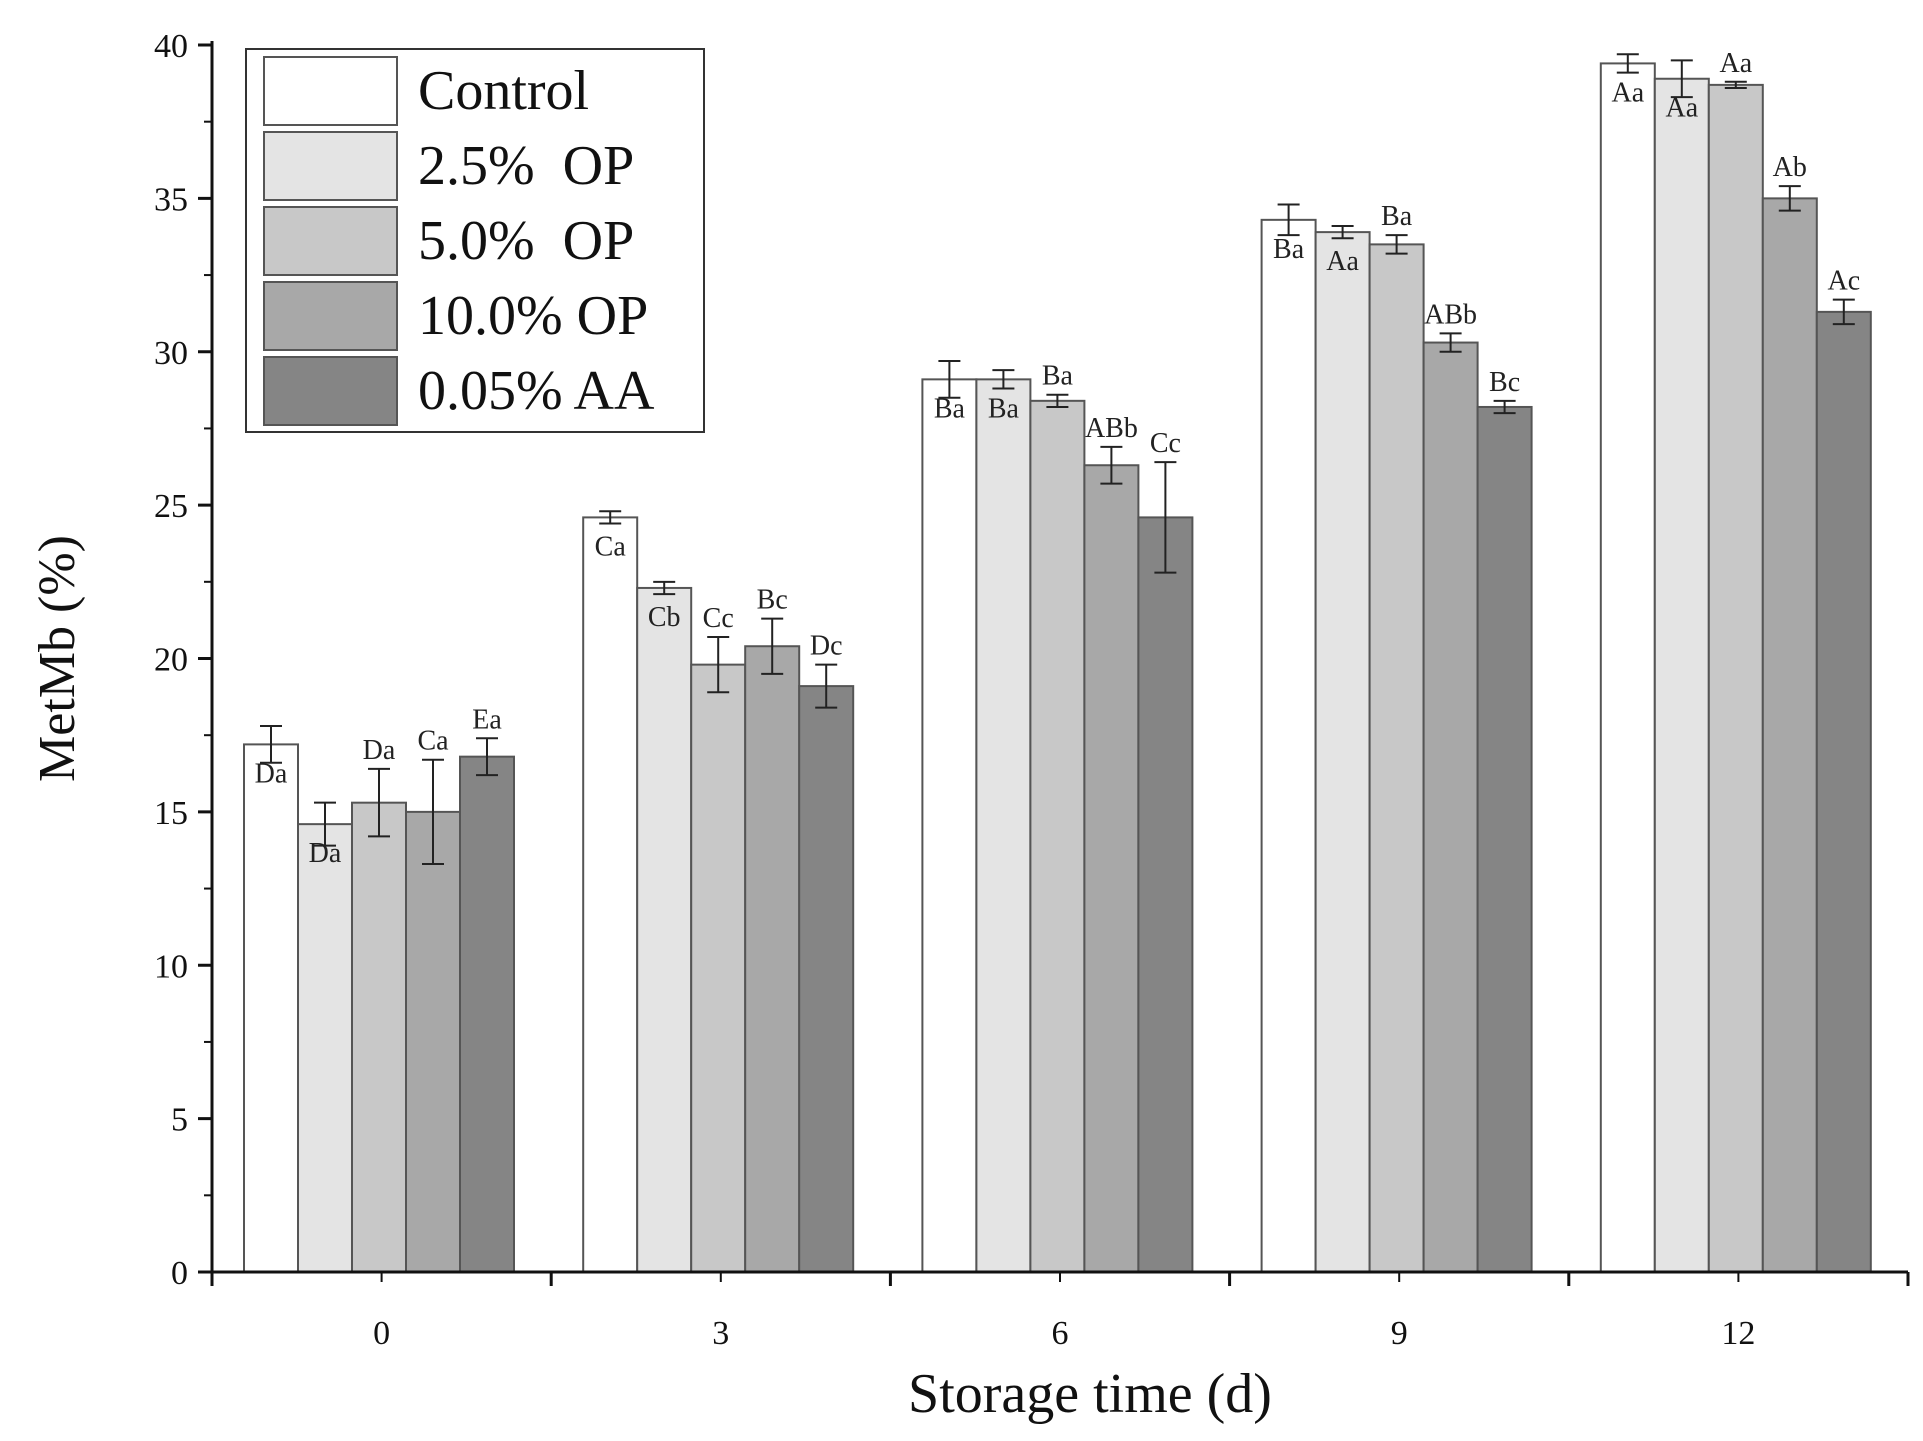  What do you see at coordinates (1843, 281) in the screenshot?
I see `significance-label: Ac` at bounding box center [1843, 281].